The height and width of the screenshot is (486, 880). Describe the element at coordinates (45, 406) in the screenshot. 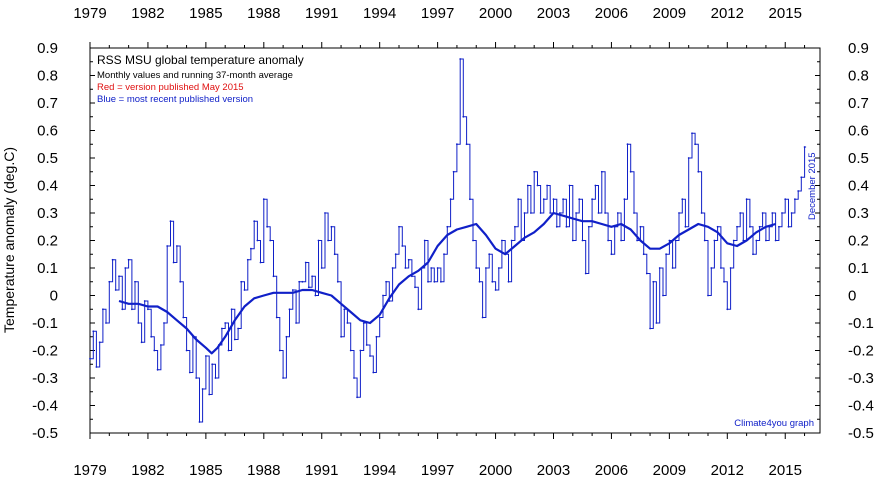

I see `y-tick-label-left: -0.4` at that location.